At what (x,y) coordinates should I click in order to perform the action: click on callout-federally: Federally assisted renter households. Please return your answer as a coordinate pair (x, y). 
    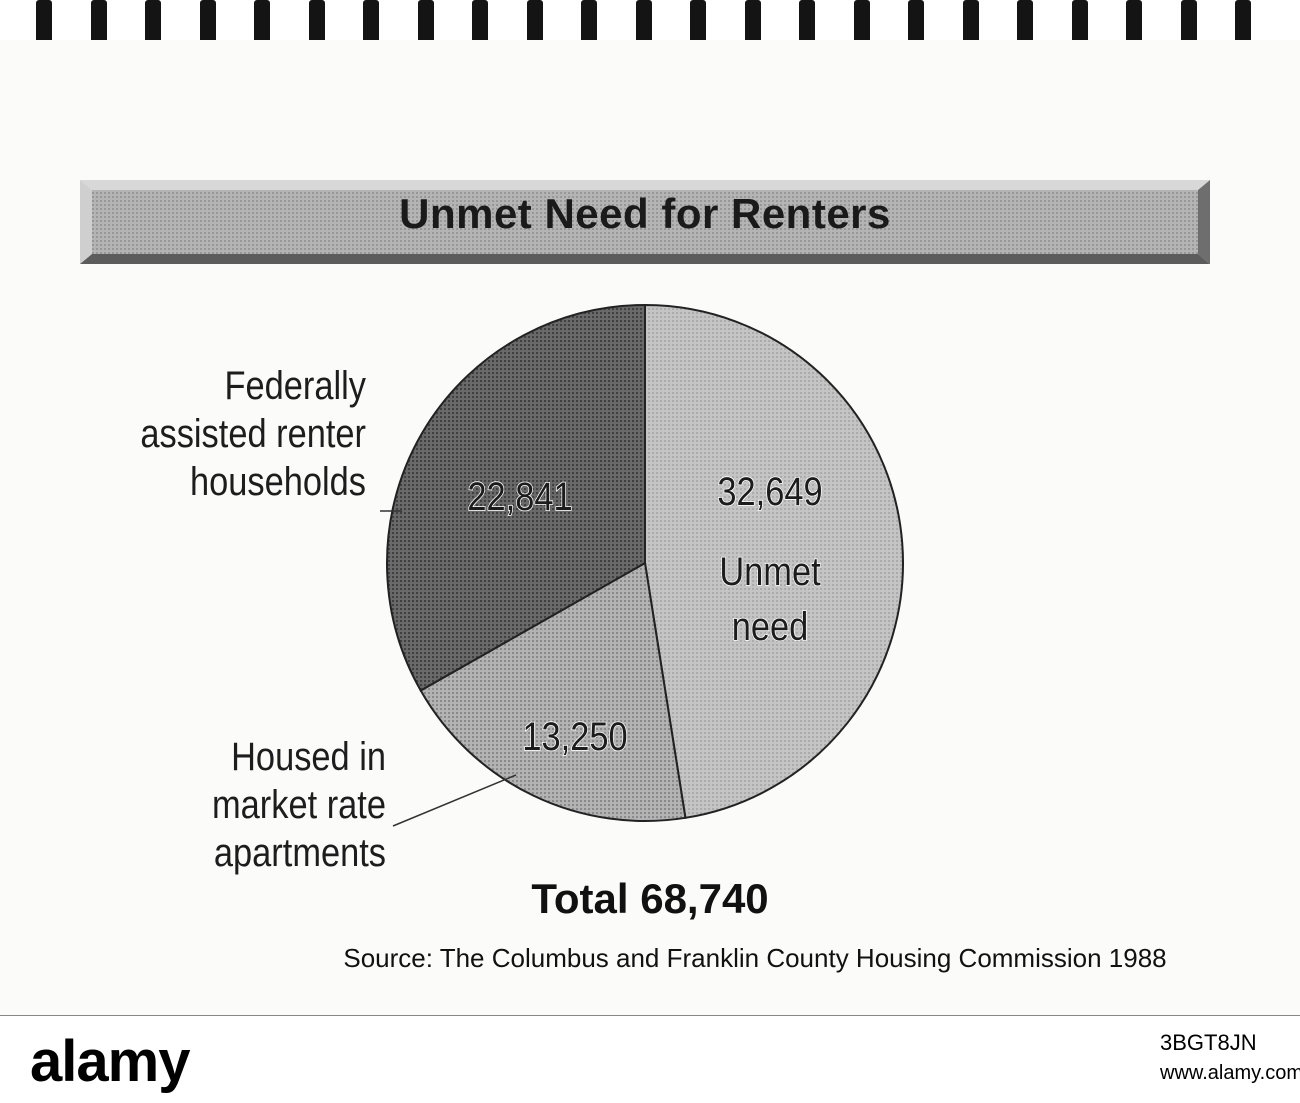
    Looking at the image, I should click on (234, 434).